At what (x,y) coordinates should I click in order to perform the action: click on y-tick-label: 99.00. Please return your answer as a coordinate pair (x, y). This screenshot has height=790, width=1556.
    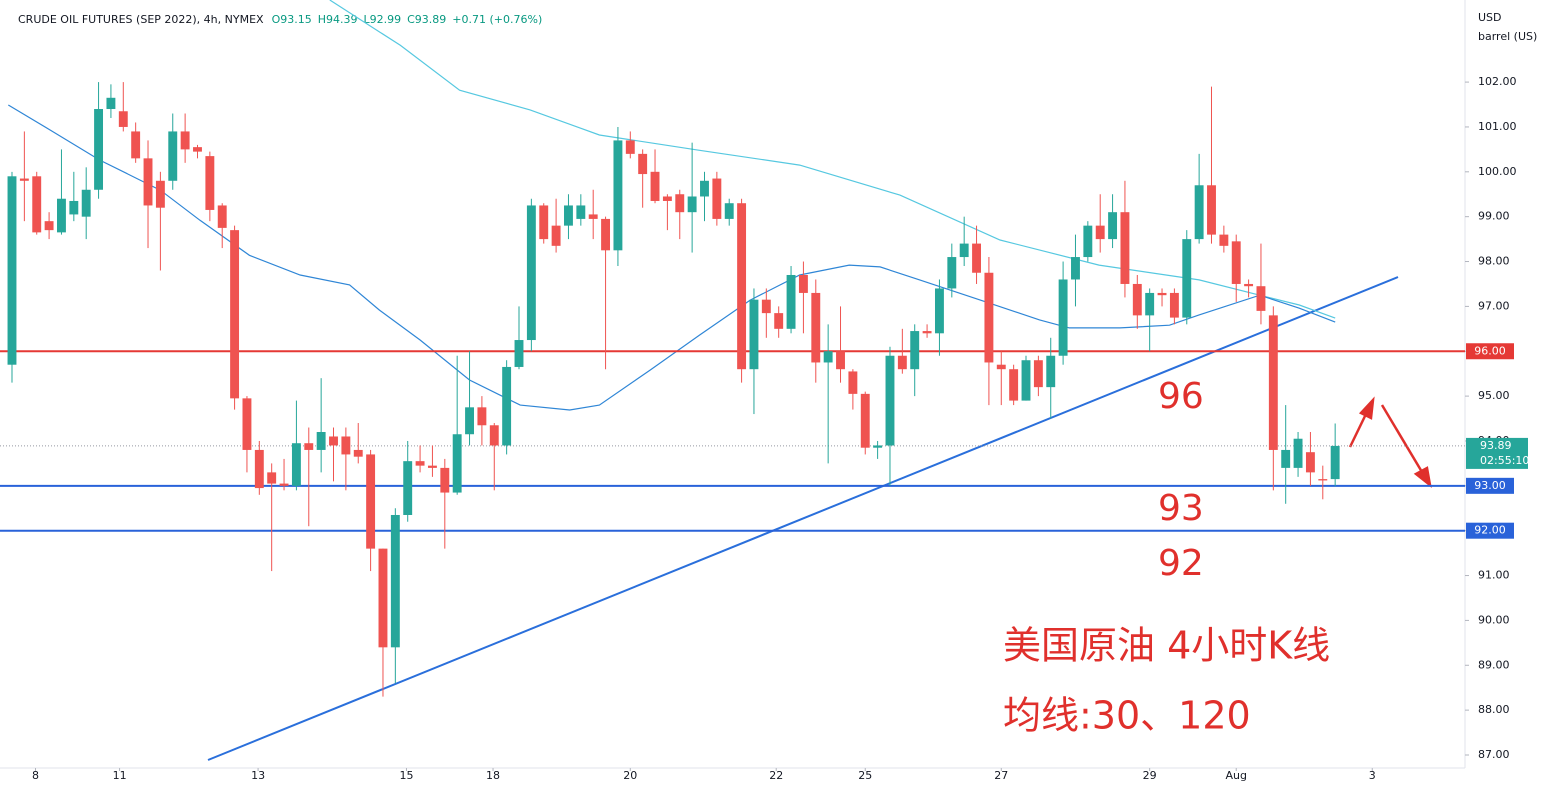
    Looking at the image, I should click on (1494, 216).